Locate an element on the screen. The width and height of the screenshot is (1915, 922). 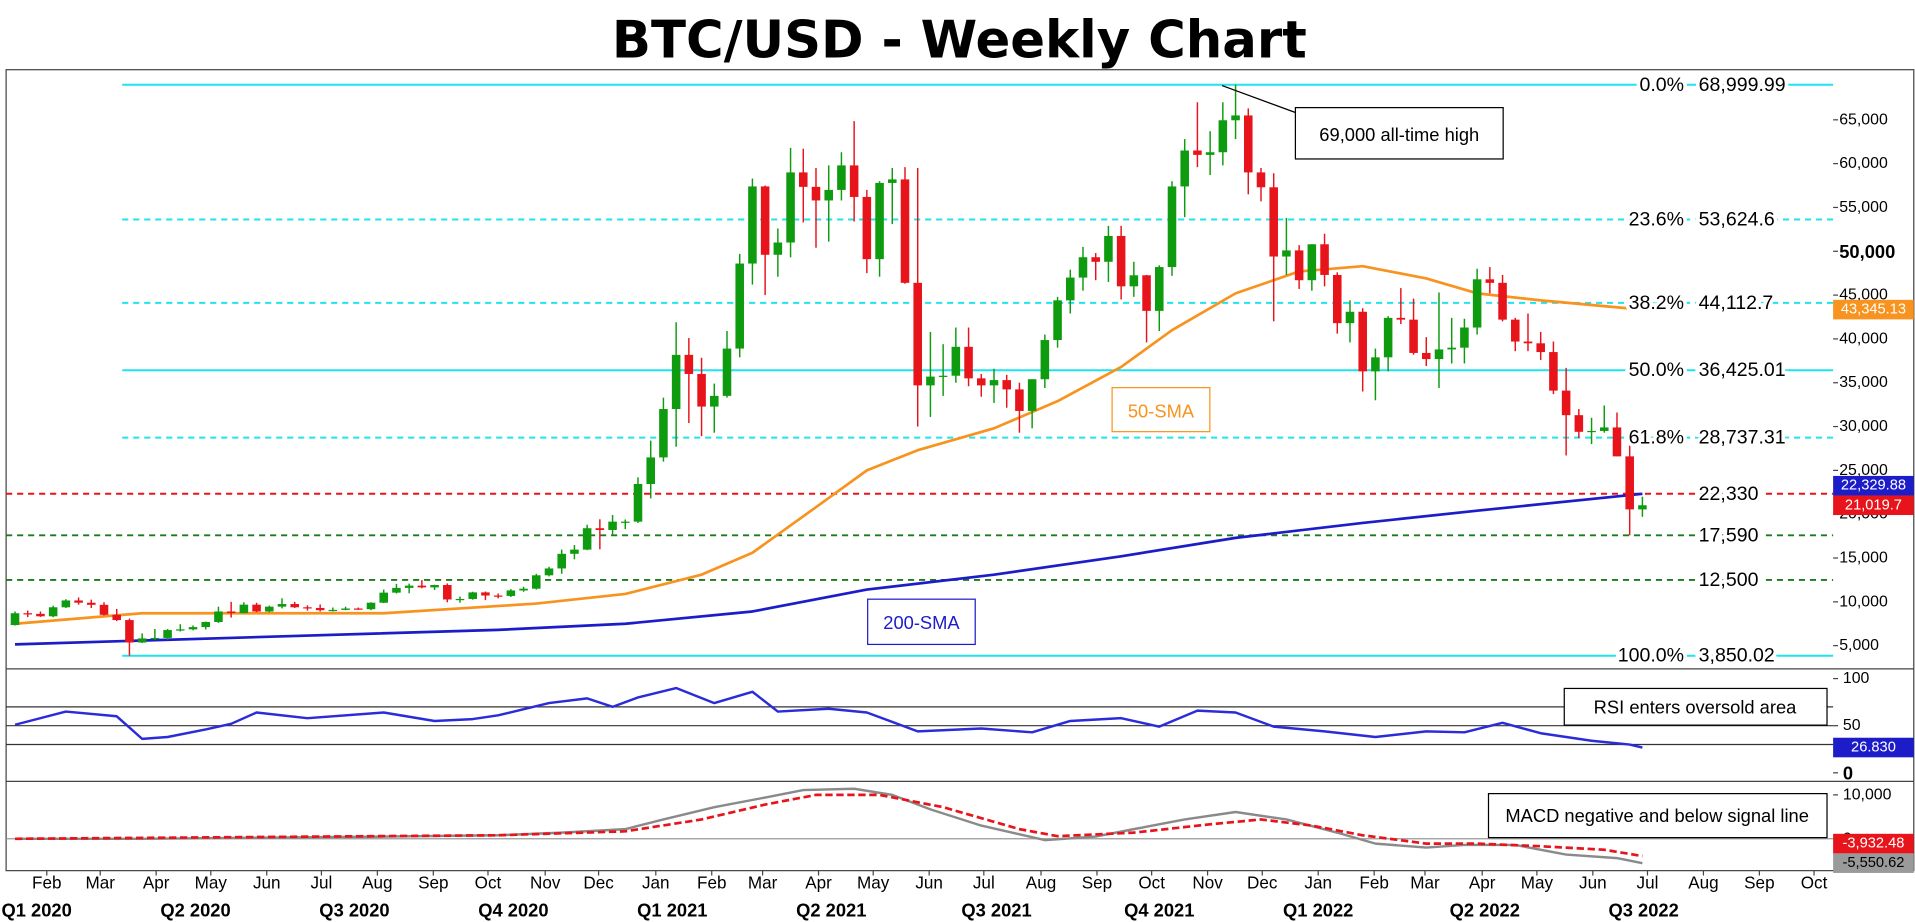
x-tick-label: Dec is located at coordinates (598, 882).